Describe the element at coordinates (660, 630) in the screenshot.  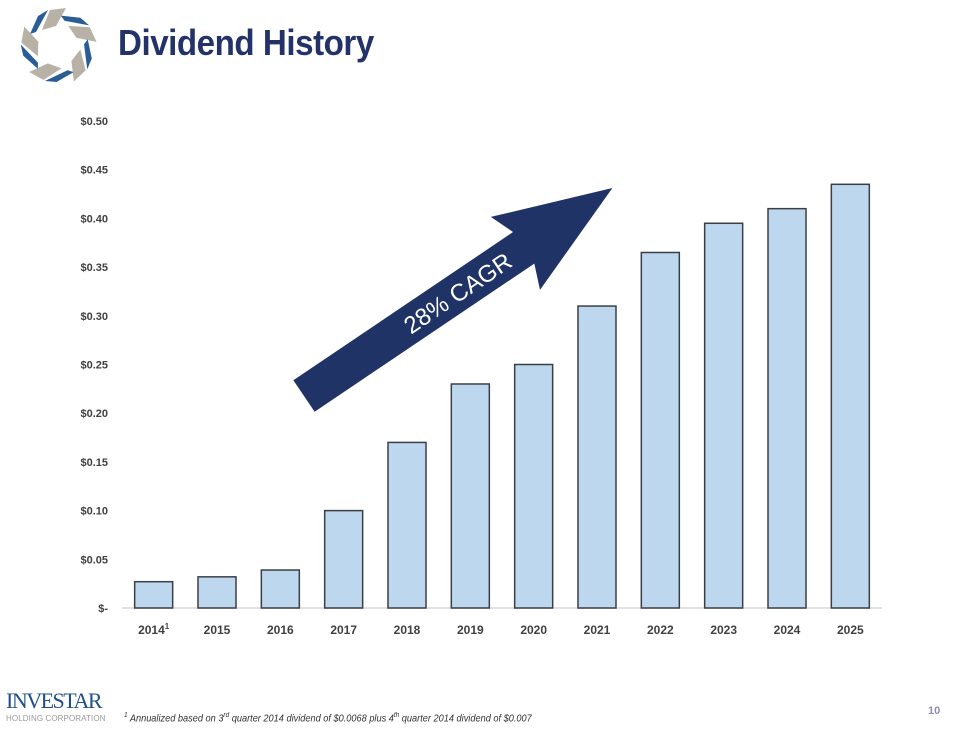
I see `x-tick-label: 2022` at that location.